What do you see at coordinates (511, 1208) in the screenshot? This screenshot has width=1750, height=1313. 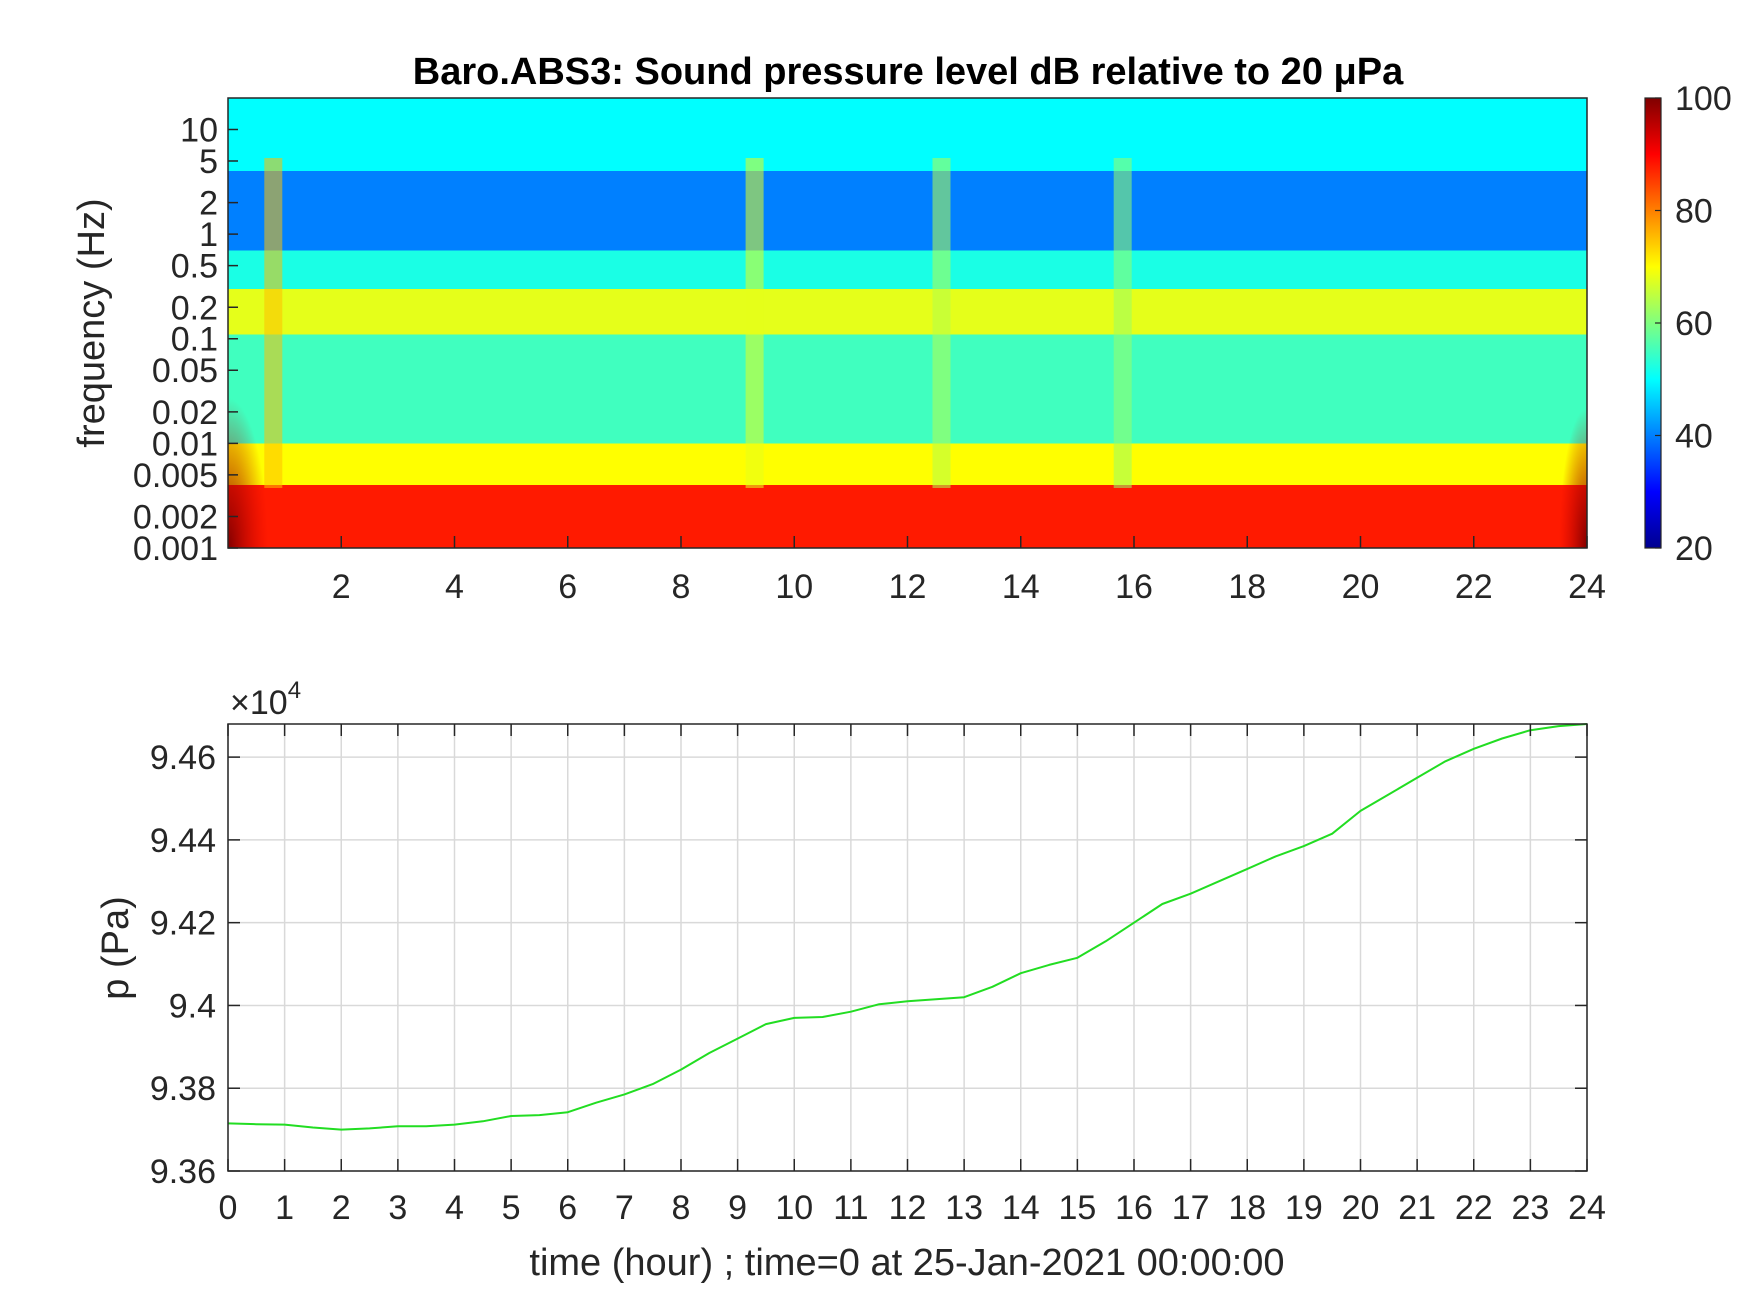 I see `pressure-x-tick-label: 5` at bounding box center [511, 1208].